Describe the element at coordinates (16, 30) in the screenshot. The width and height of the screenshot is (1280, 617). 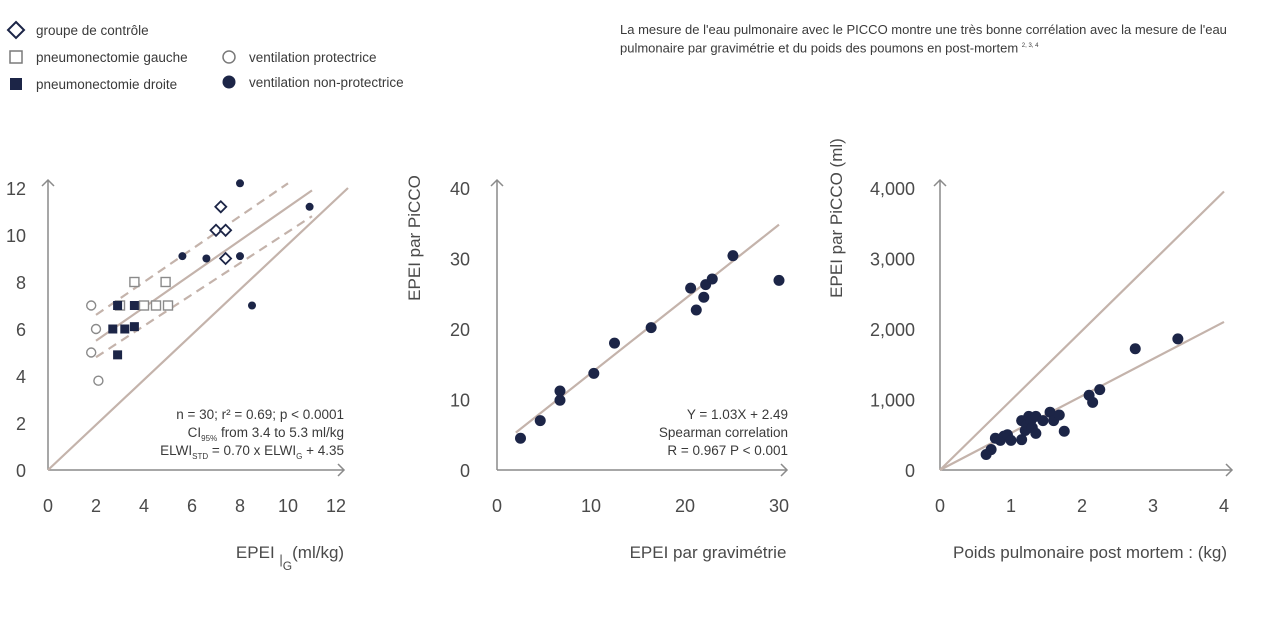
I see `diamond-icon` at that location.